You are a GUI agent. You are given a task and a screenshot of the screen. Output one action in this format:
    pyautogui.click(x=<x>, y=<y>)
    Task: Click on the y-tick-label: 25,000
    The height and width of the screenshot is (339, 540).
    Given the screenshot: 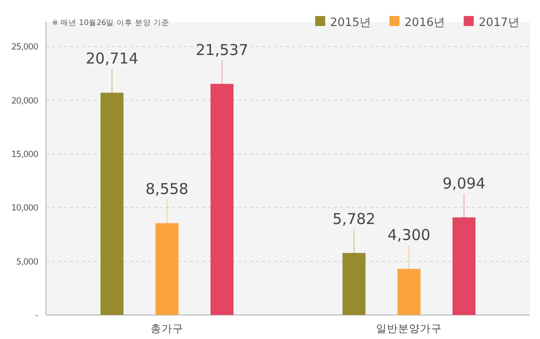 What is the action you would take?
    pyautogui.click(x=24, y=47)
    